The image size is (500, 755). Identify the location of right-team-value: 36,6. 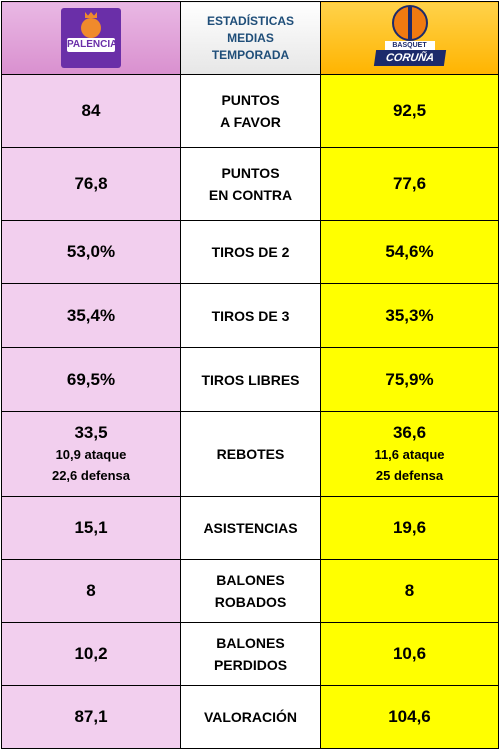
(409, 432).